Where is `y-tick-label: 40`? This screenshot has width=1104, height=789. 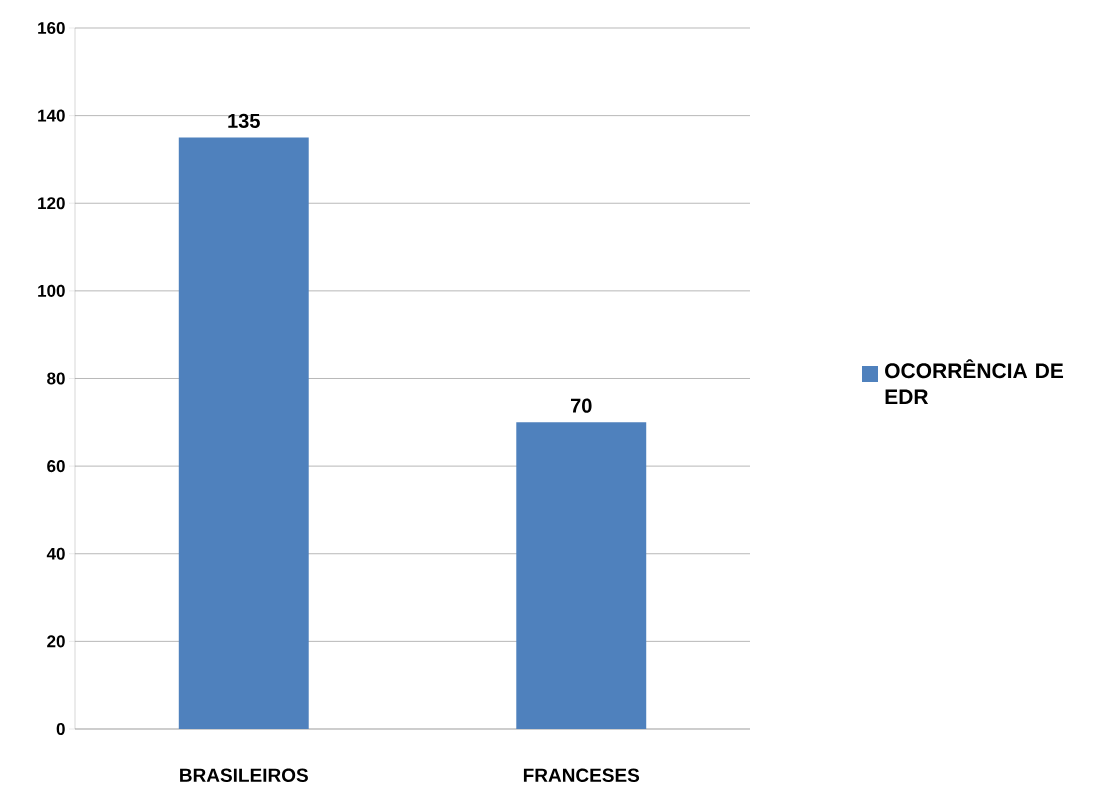
y-tick-label: 40 is located at coordinates (55, 553).